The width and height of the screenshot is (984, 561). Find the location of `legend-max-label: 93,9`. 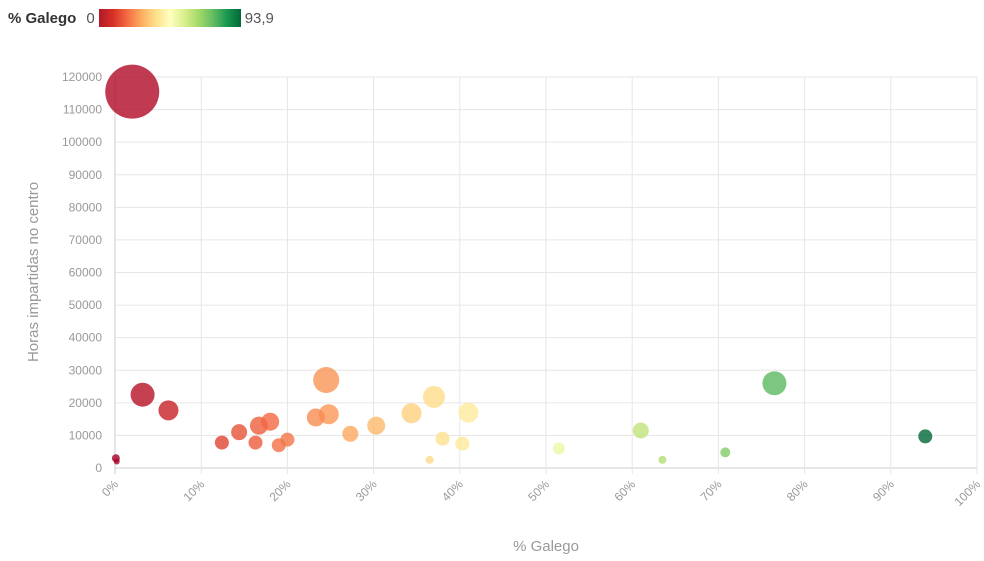

legend-max-label: 93,9 is located at coordinates (259, 18).